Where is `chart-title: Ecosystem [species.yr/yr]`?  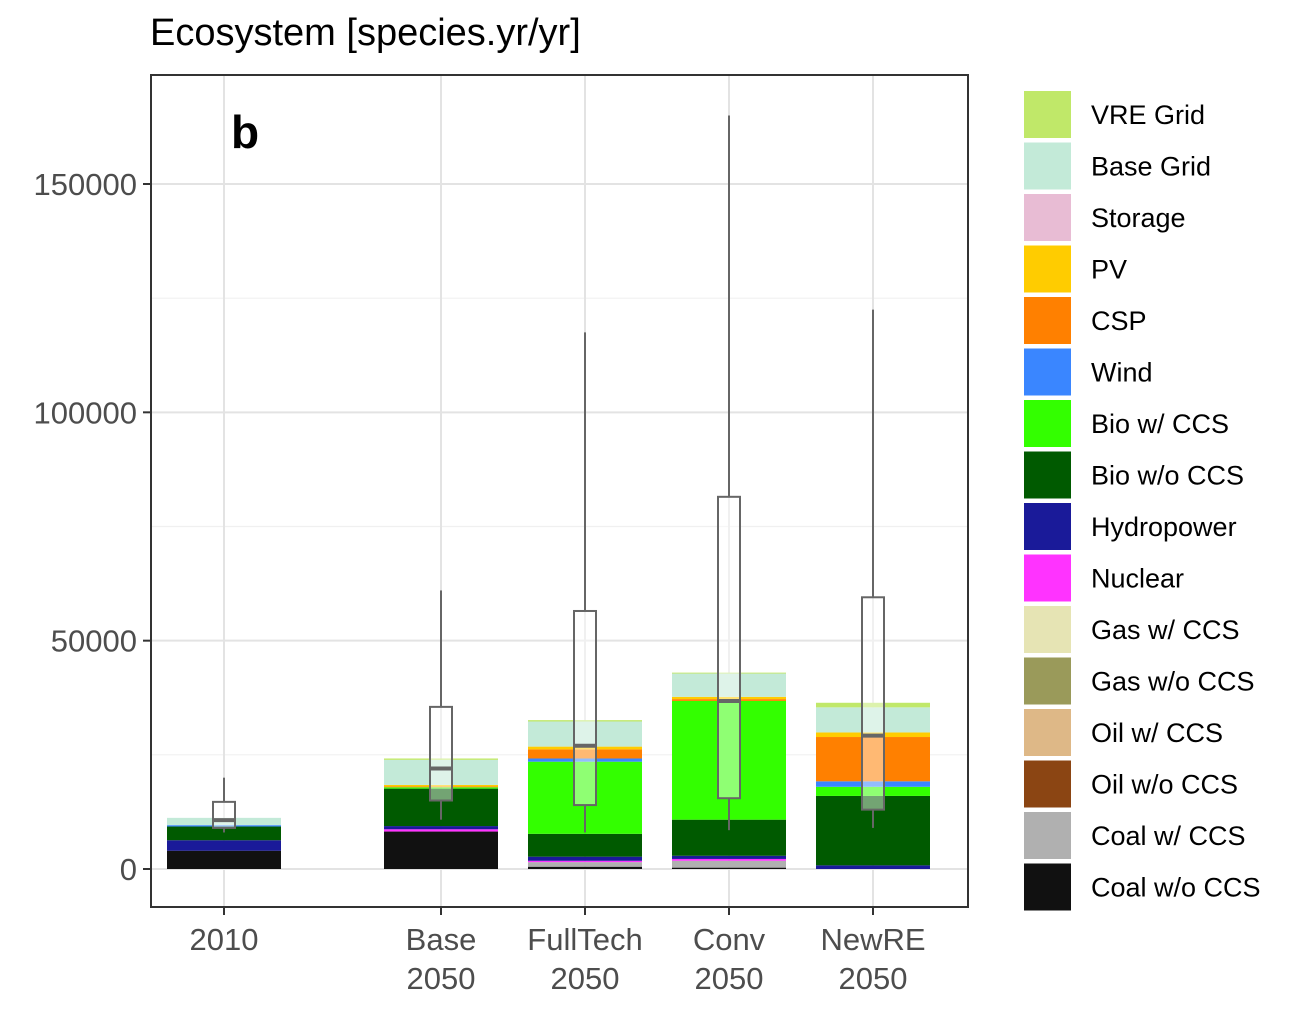 chart-title: Ecosystem [species.yr/yr] is located at coordinates (365, 33).